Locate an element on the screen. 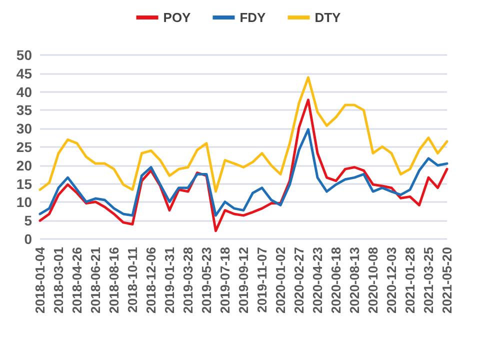 The image size is (477, 339). legend-label: DTY is located at coordinates (328, 17).